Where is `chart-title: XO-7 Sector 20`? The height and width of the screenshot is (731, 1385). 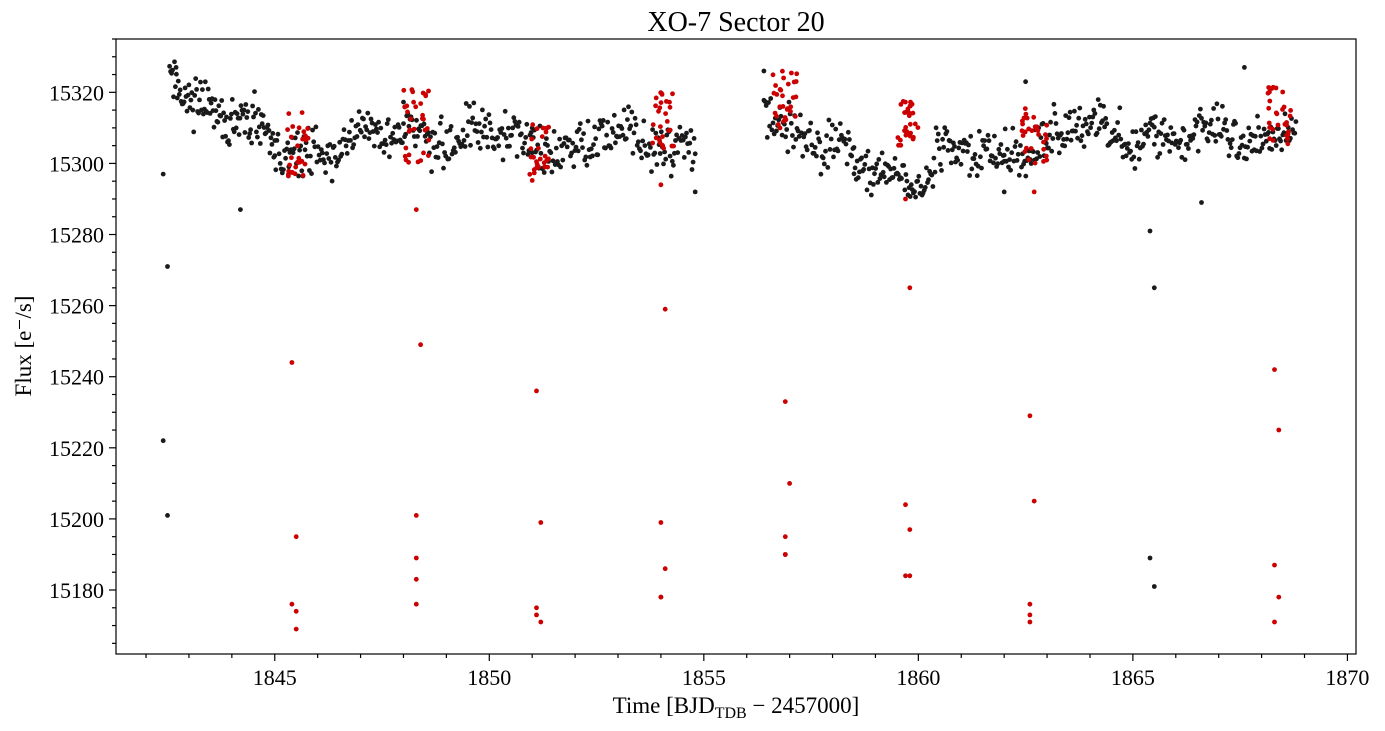
chart-title: XO-7 Sector 20 is located at coordinates (735, 22).